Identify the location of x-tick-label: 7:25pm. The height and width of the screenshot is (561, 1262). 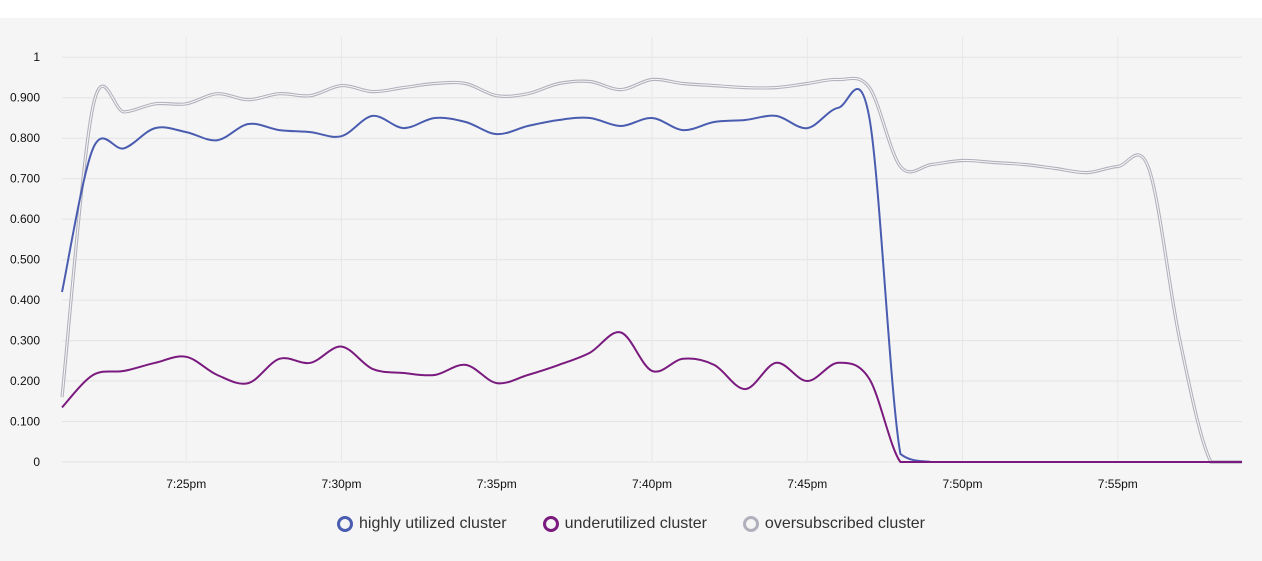
(186, 484).